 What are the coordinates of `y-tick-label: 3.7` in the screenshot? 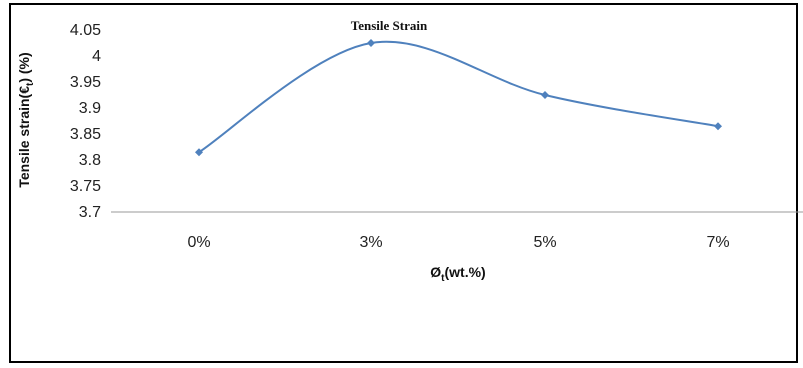 It's located at (90, 212).